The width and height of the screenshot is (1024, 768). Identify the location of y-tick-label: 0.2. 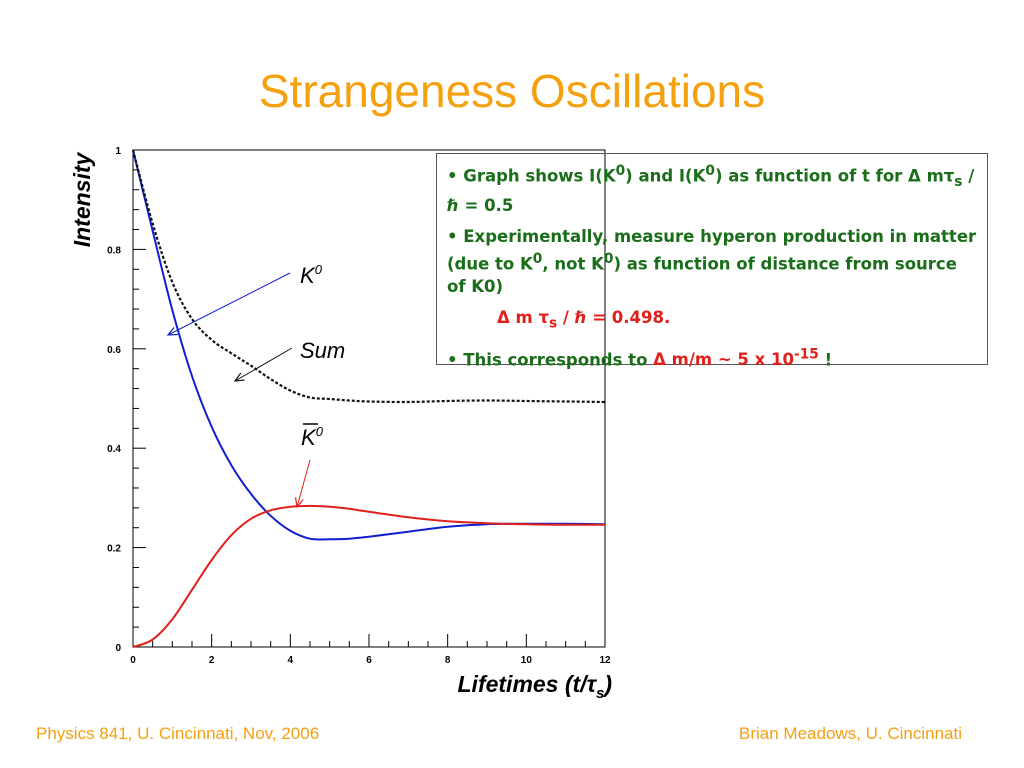
(114, 549).